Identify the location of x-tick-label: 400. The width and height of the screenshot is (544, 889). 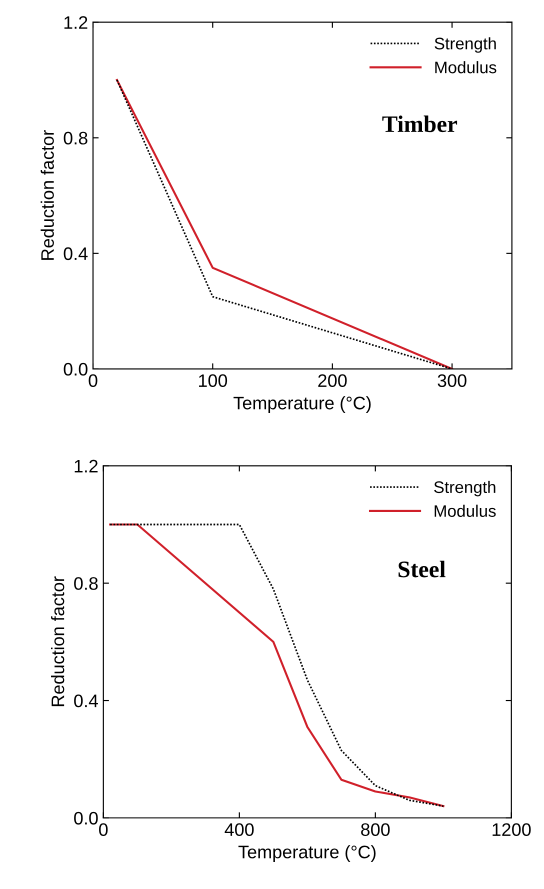
(239, 829).